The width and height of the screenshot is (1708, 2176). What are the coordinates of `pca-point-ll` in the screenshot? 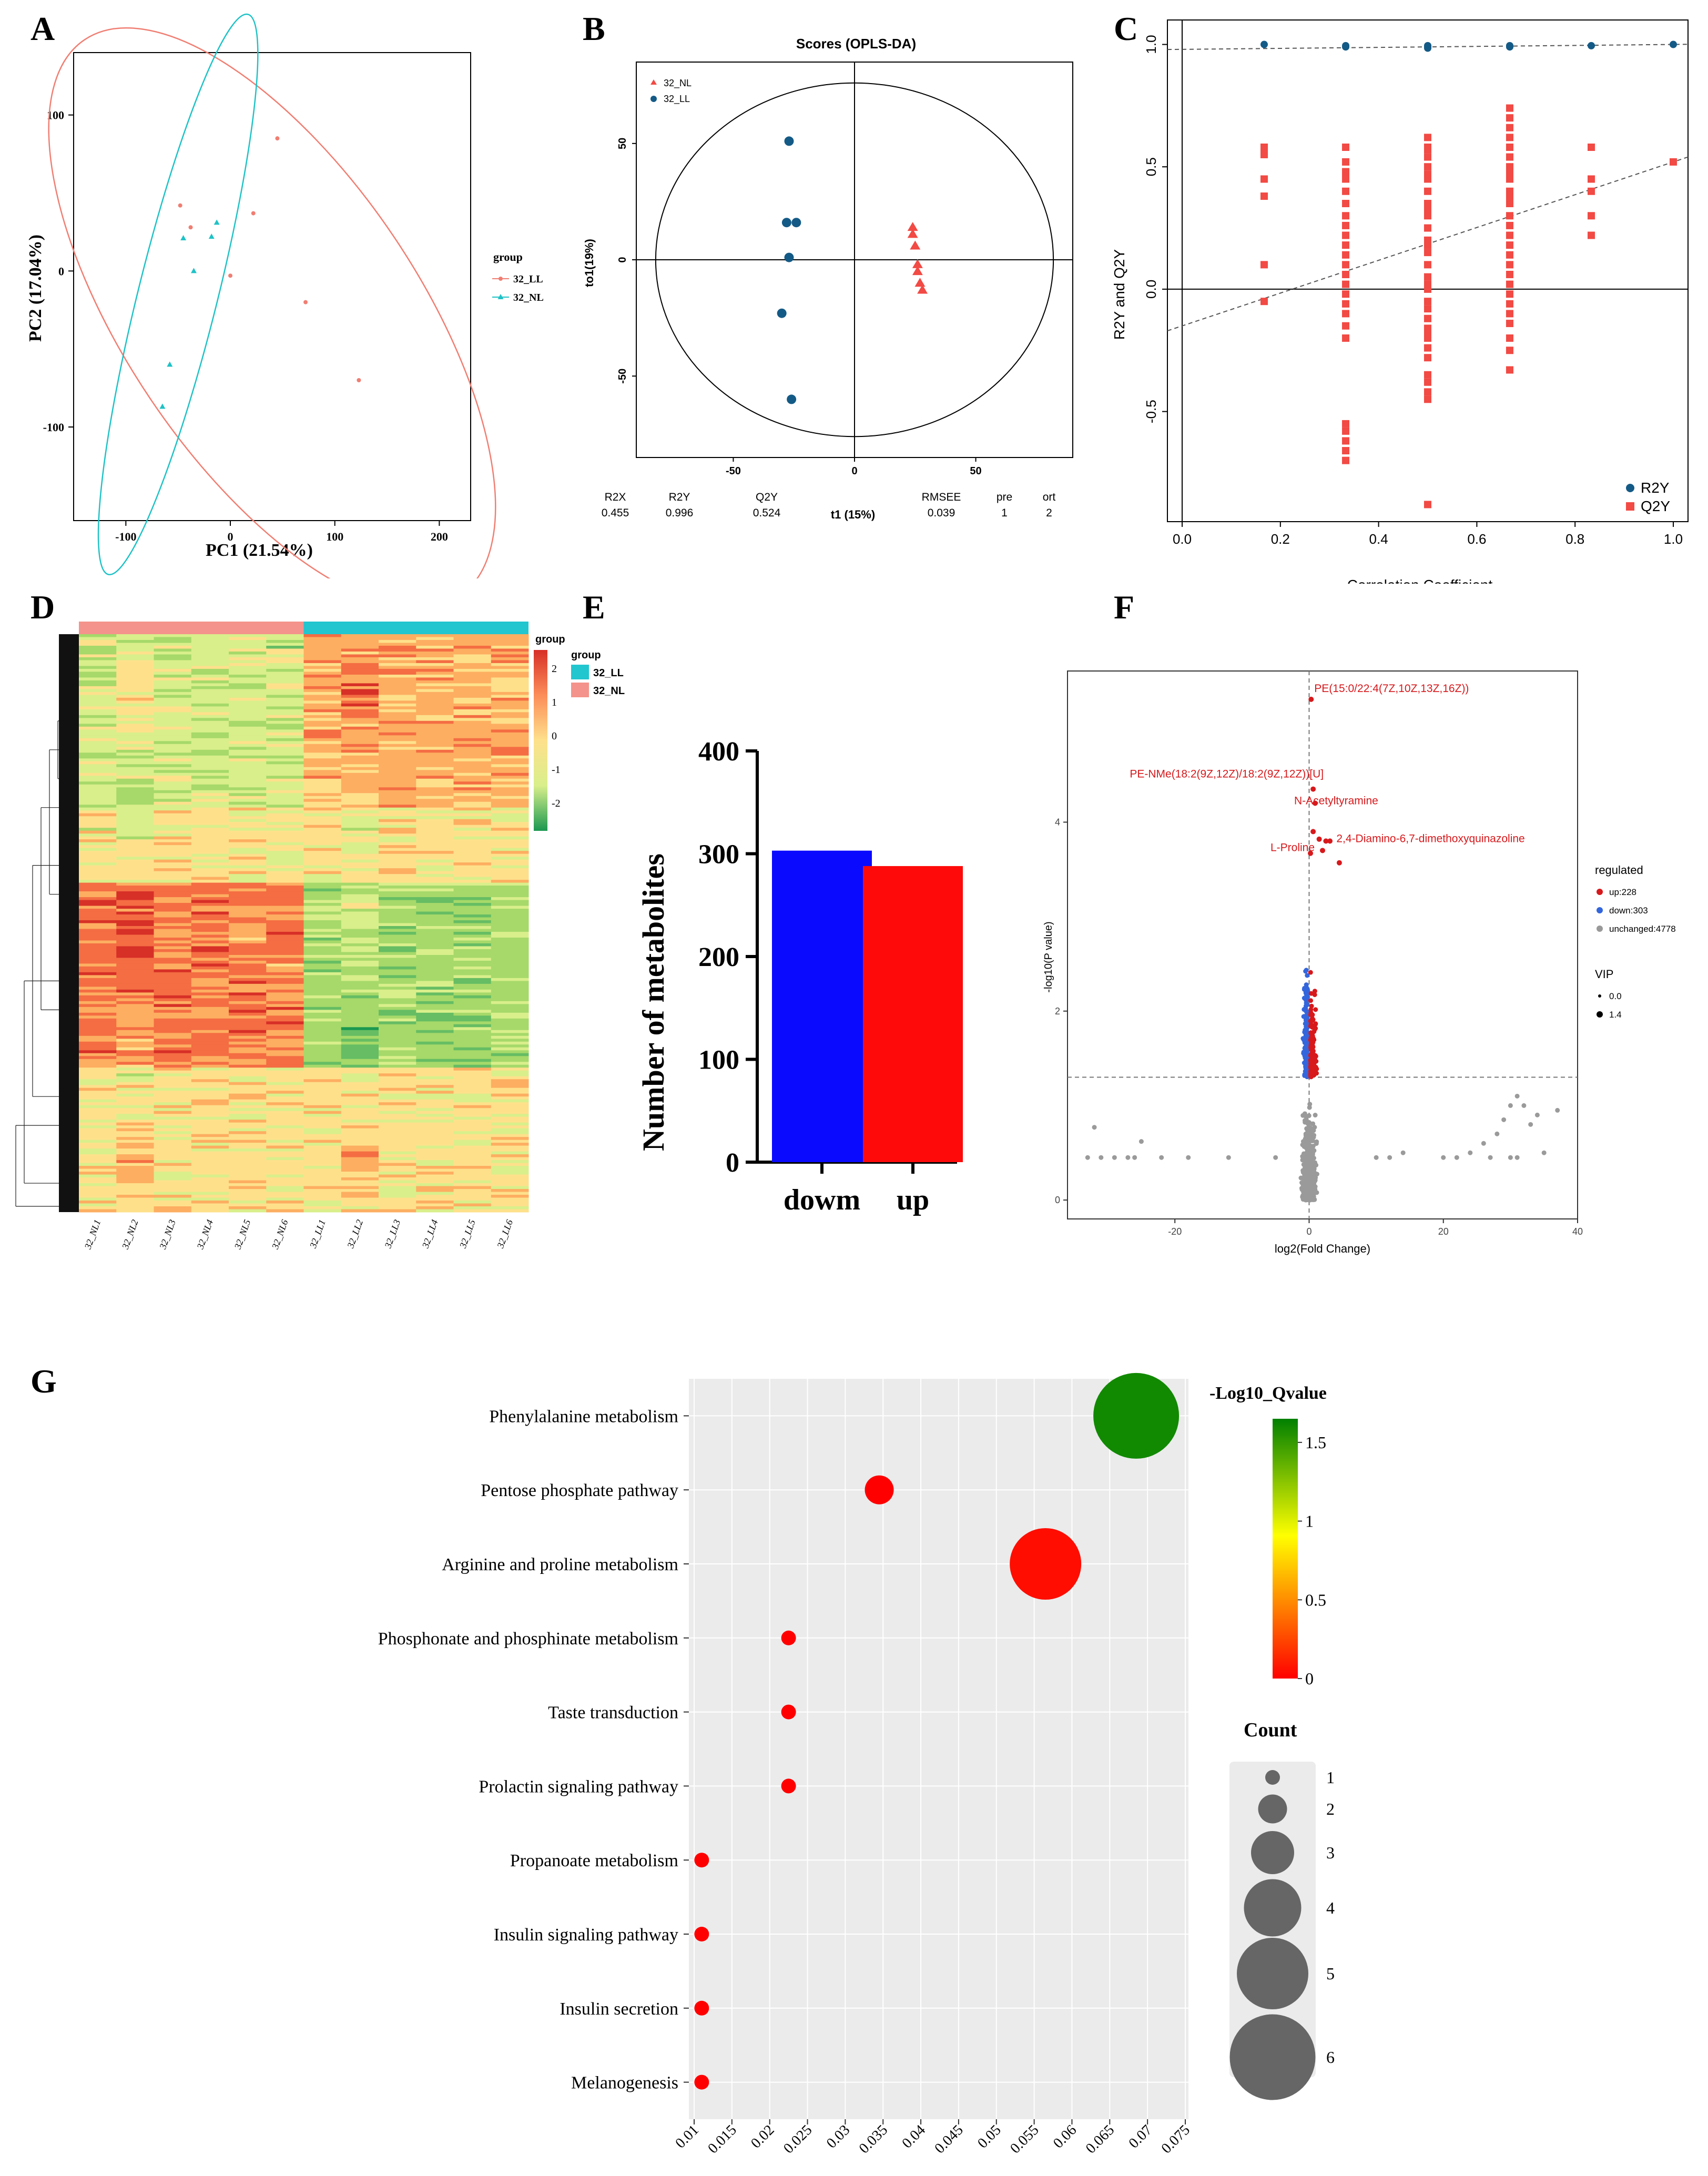 It's located at (190, 227).